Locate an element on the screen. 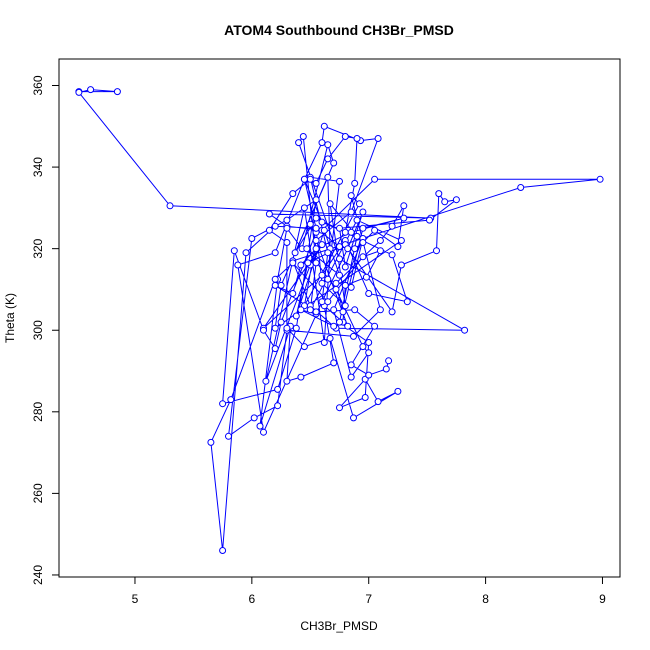 The width and height of the screenshot is (650, 650). y-tick-label: 360 is located at coordinates (38, 85).